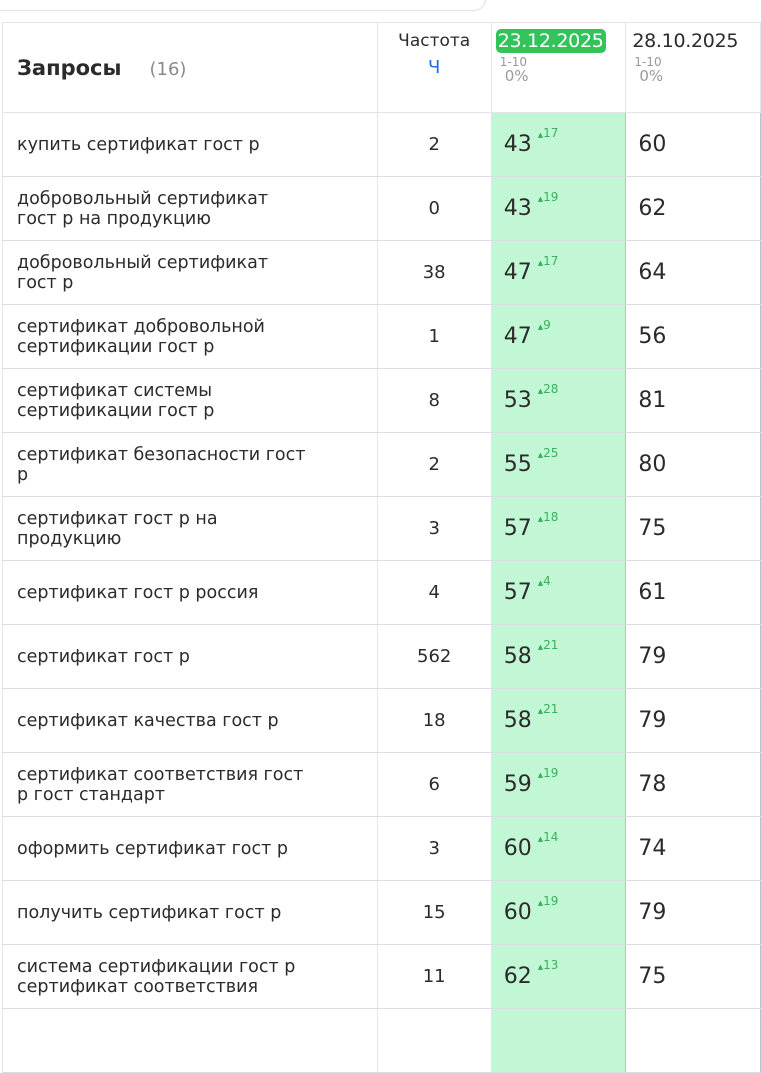 The width and height of the screenshot is (761, 1073). I want to click on frequency-value: 18, so click(434, 720).